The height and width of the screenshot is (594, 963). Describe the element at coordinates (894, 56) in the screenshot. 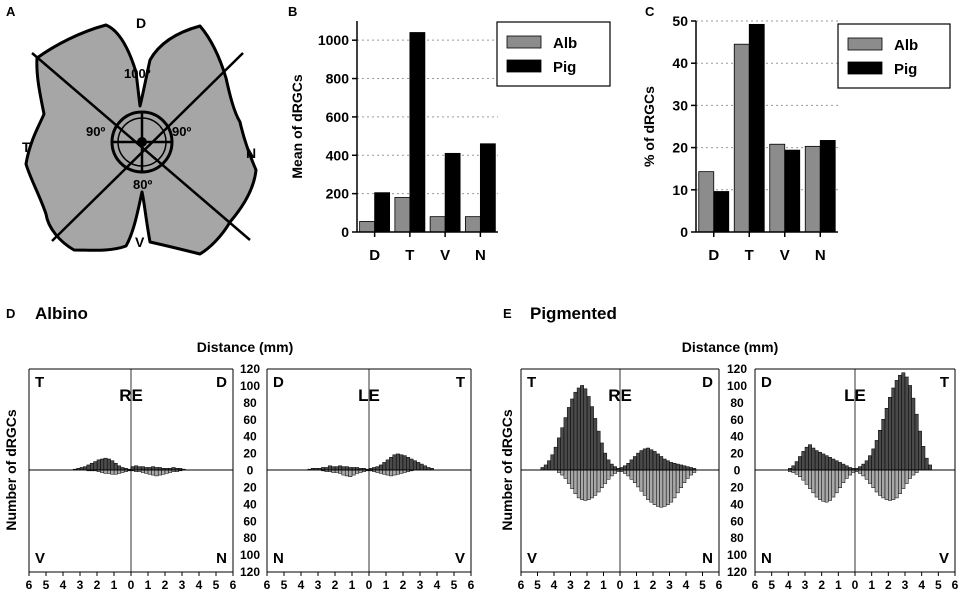

I see `legend-box` at that location.